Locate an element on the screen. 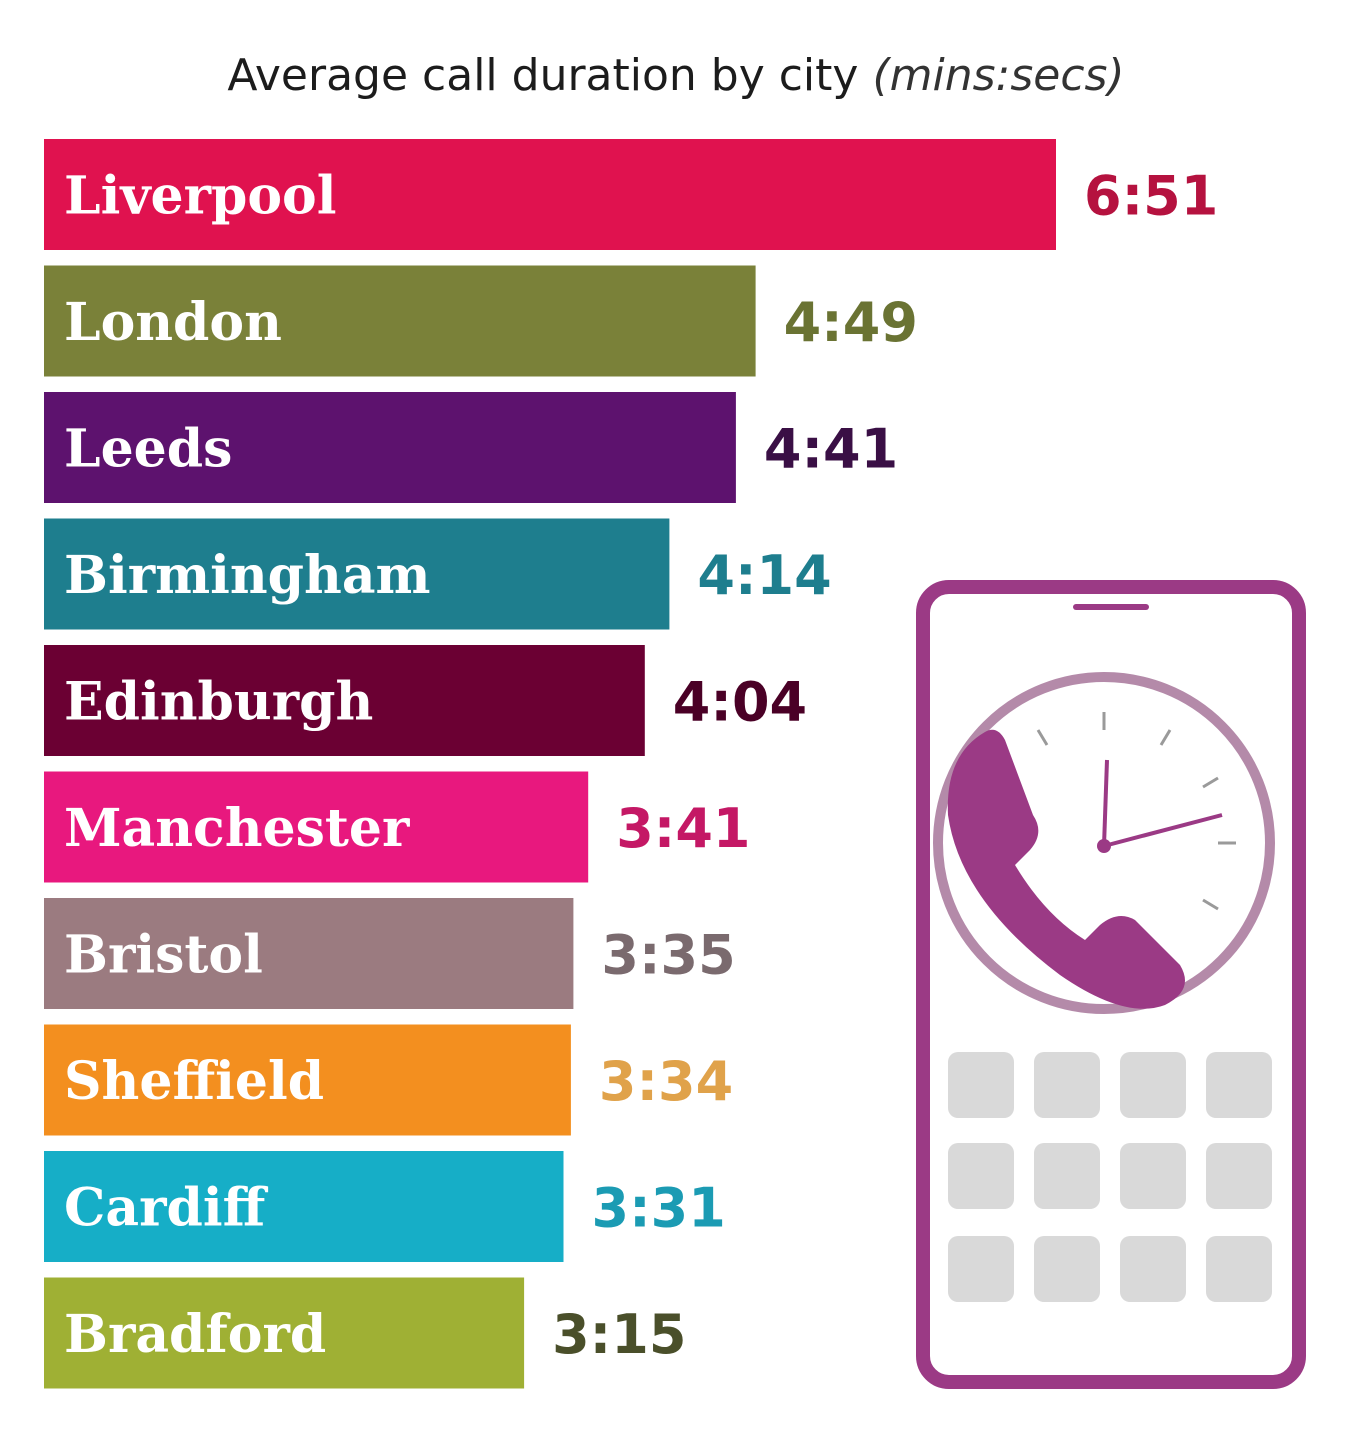 The height and width of the screenshot is (1432, 1350). bar-category-label: Edinburgh is located at coordinates (218, 702).